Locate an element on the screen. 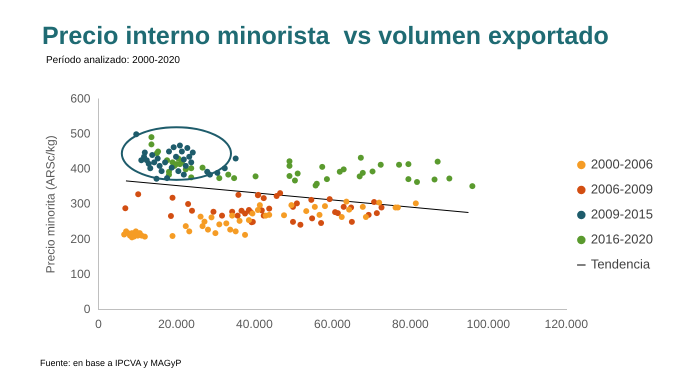  legend-label: 2016-2020 is located at coordinates (622, 239).